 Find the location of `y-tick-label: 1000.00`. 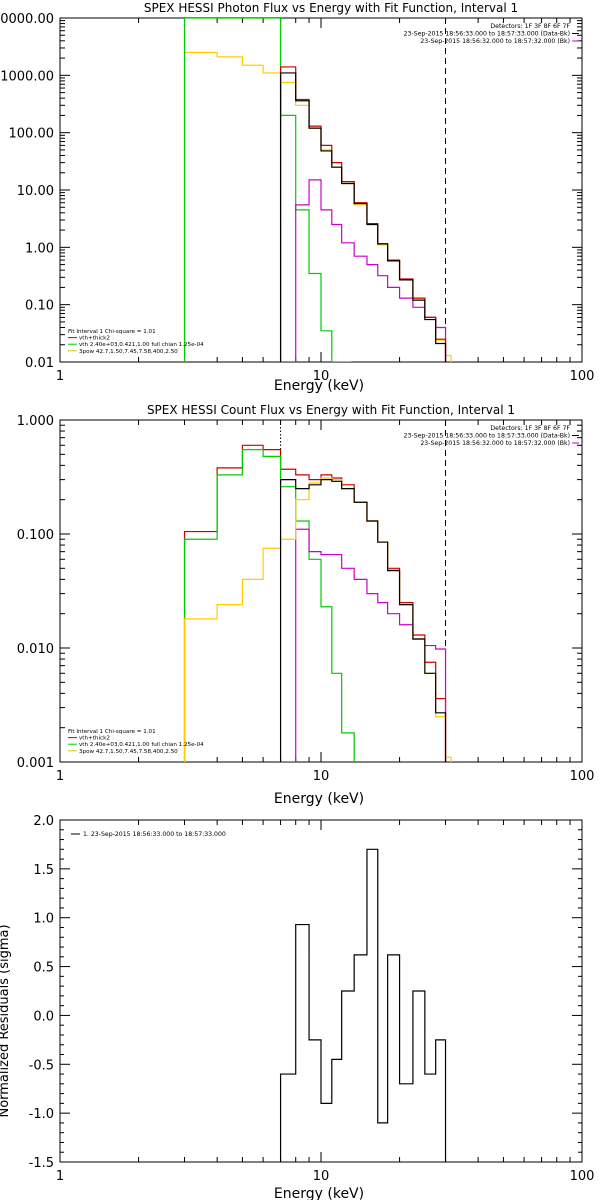

y-tick-label: 1000.00 is located at coordinates (27, 76).